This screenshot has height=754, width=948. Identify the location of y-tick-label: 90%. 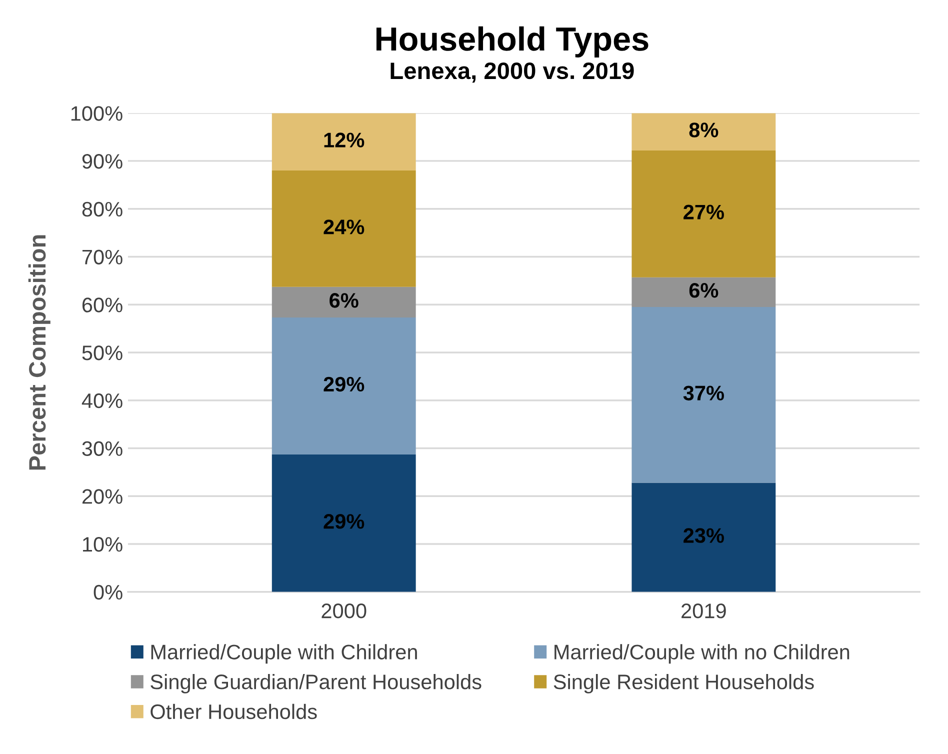
(102, 161).